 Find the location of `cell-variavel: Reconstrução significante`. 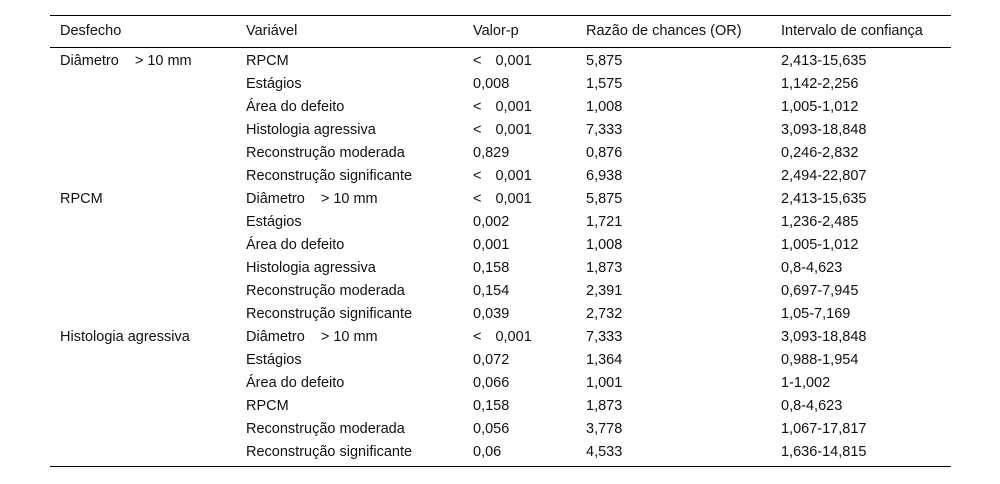

cell-variavel: Reconstrução significante is located at coordinates (359, 454).